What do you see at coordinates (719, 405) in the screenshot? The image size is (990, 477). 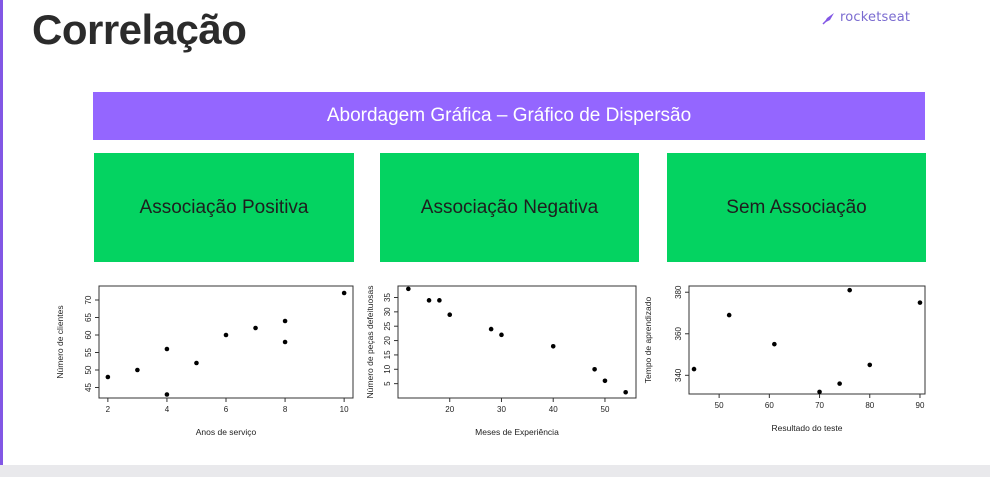 I see `chart2-xtick-label: 50` at bounding box center [719, 405].